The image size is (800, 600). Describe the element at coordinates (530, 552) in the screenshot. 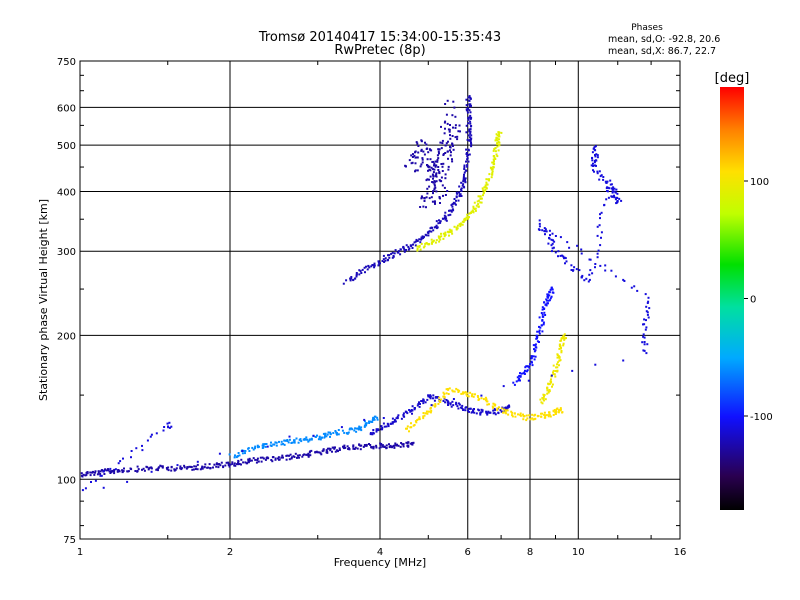

I see `x-tick-label: 8` at that location.